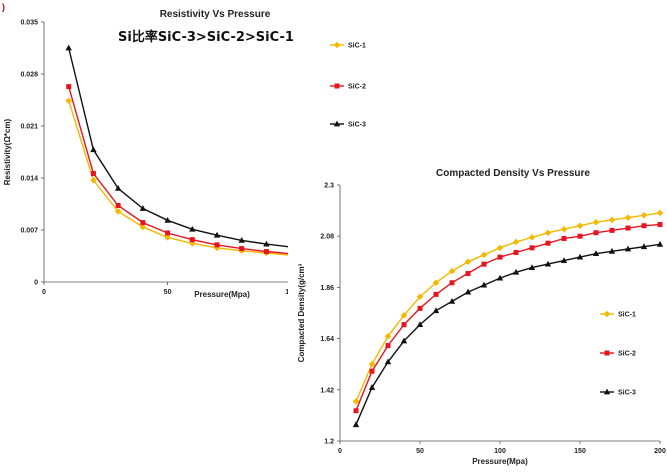  Describe the element at coordinates (580, 451) in the screenshot. I see `x-tick-label: 150` at that location.